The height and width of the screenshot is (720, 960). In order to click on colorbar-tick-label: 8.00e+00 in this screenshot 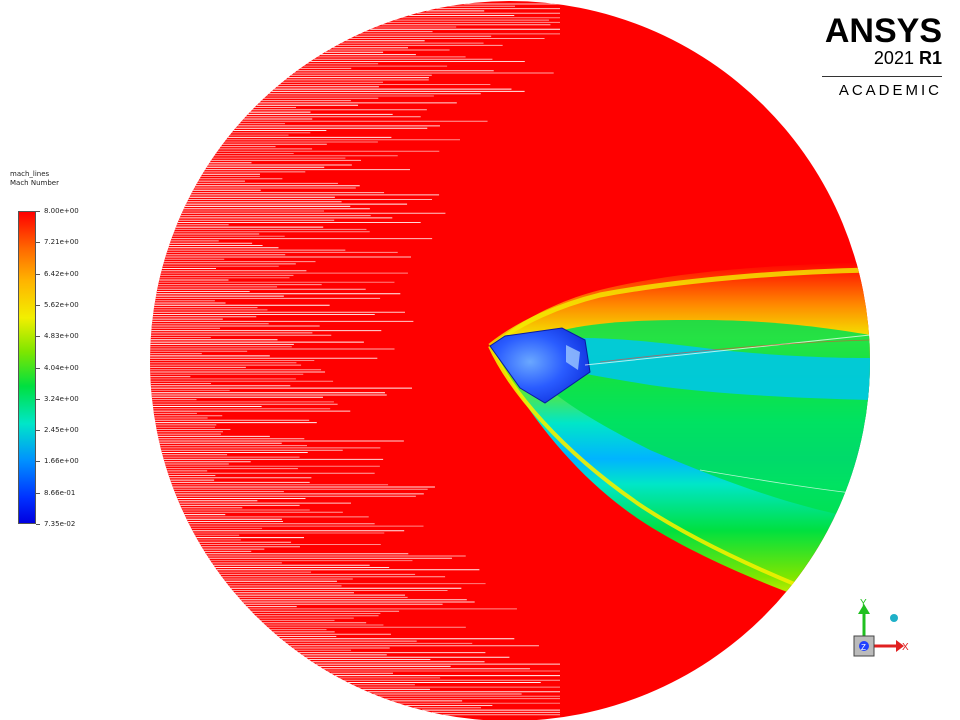, I will do `click(61, 211)`.